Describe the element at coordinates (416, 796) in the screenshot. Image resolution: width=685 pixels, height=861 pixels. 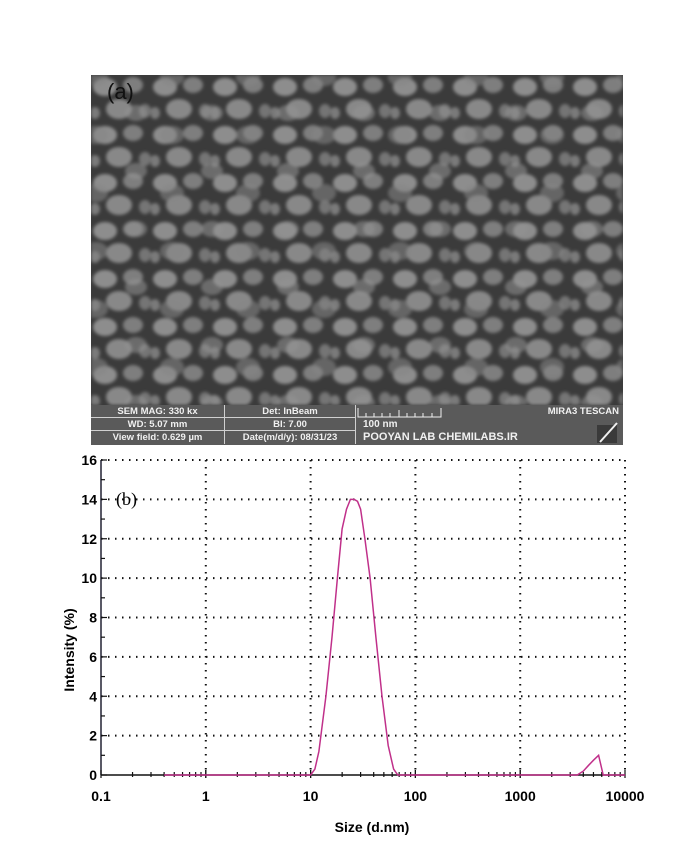
I see `x-tick-label: 100` at that location.